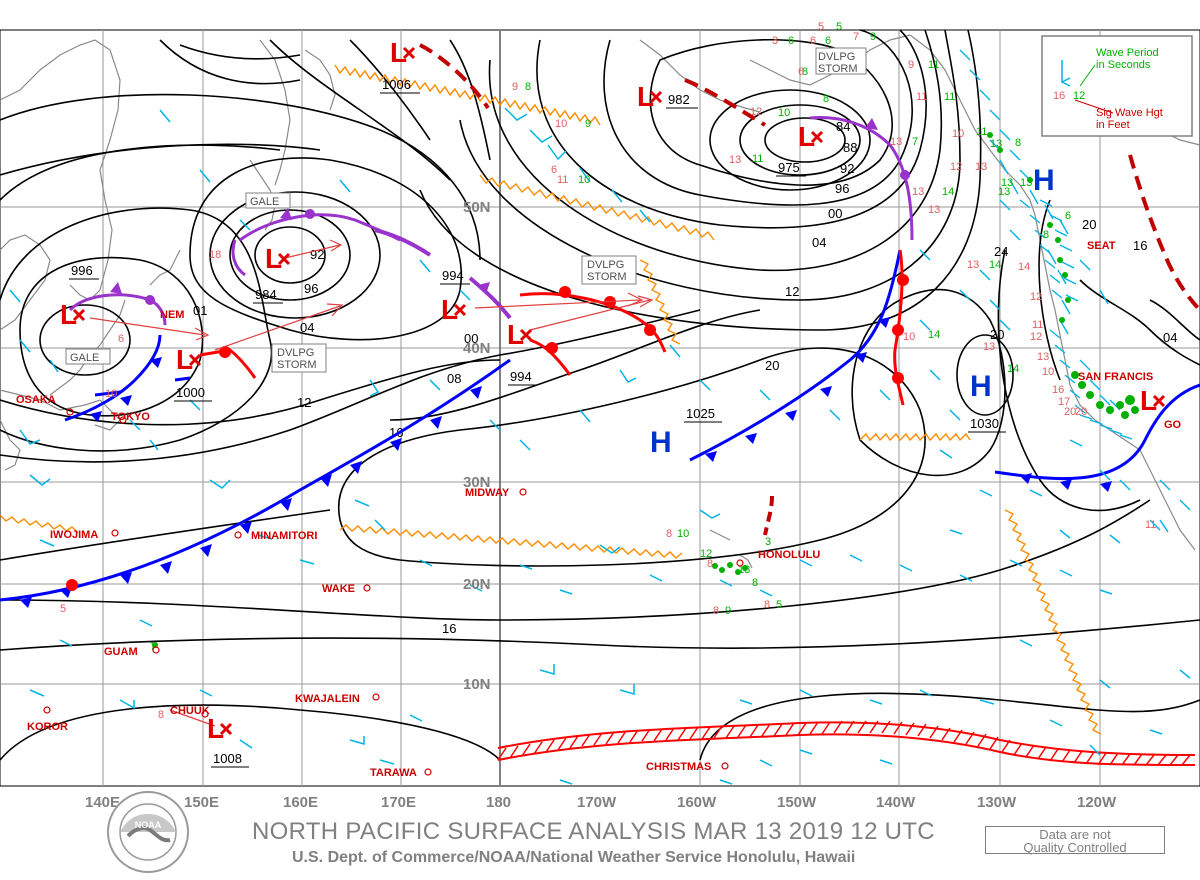 Image resolution: width=1200 pixels, height=880 pixels. Describe the element at coordinates (838, 69) in the screenshot. I see `warning-label: STORM` at that location.